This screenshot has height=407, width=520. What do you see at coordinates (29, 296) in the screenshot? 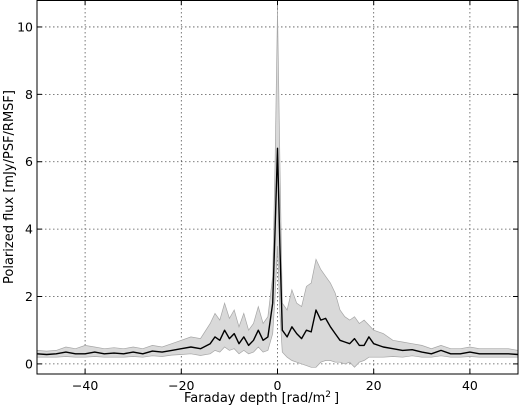
I see `y-tick-label: 2` at bounding box center [29, 296].